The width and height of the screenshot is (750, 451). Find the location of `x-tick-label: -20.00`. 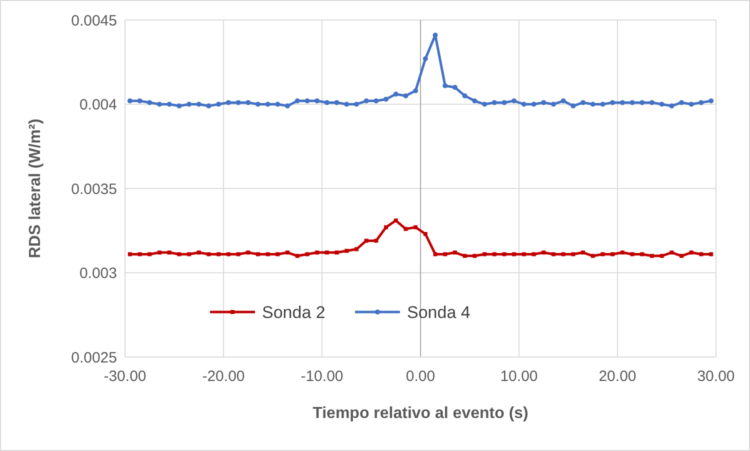

x-tick-label: -20.00 is located at coordinates (223, 376).